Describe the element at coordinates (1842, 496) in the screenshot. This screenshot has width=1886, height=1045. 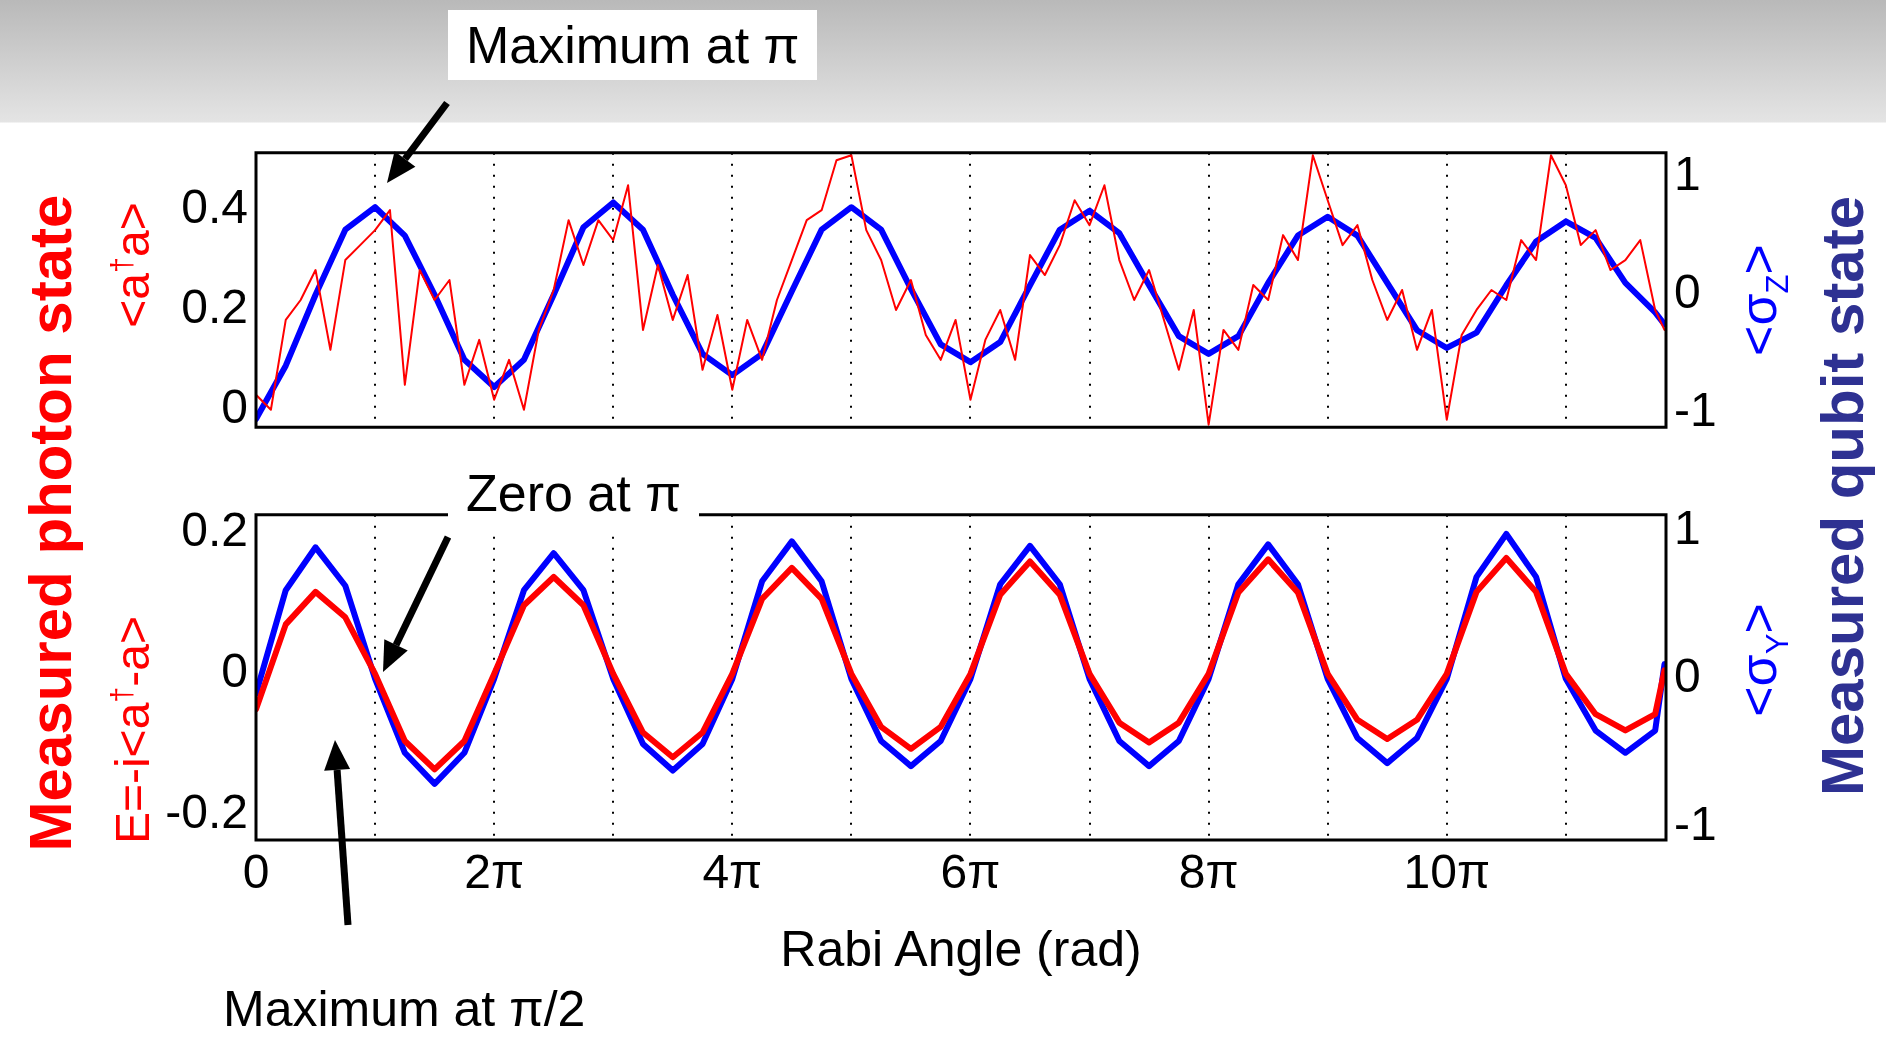
I see `text: Measured qubit state` at that location.